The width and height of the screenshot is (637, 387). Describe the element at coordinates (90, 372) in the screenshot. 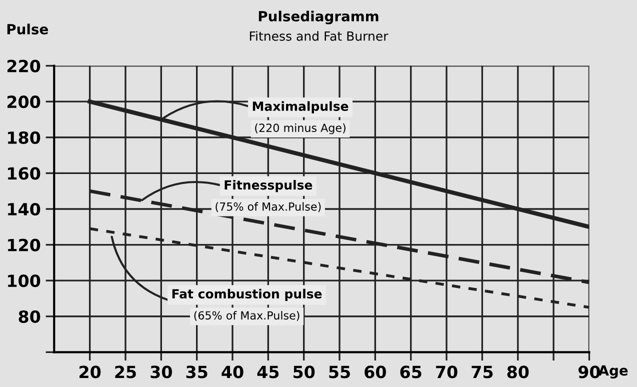

I see `x-tick-label: 20` at that location.